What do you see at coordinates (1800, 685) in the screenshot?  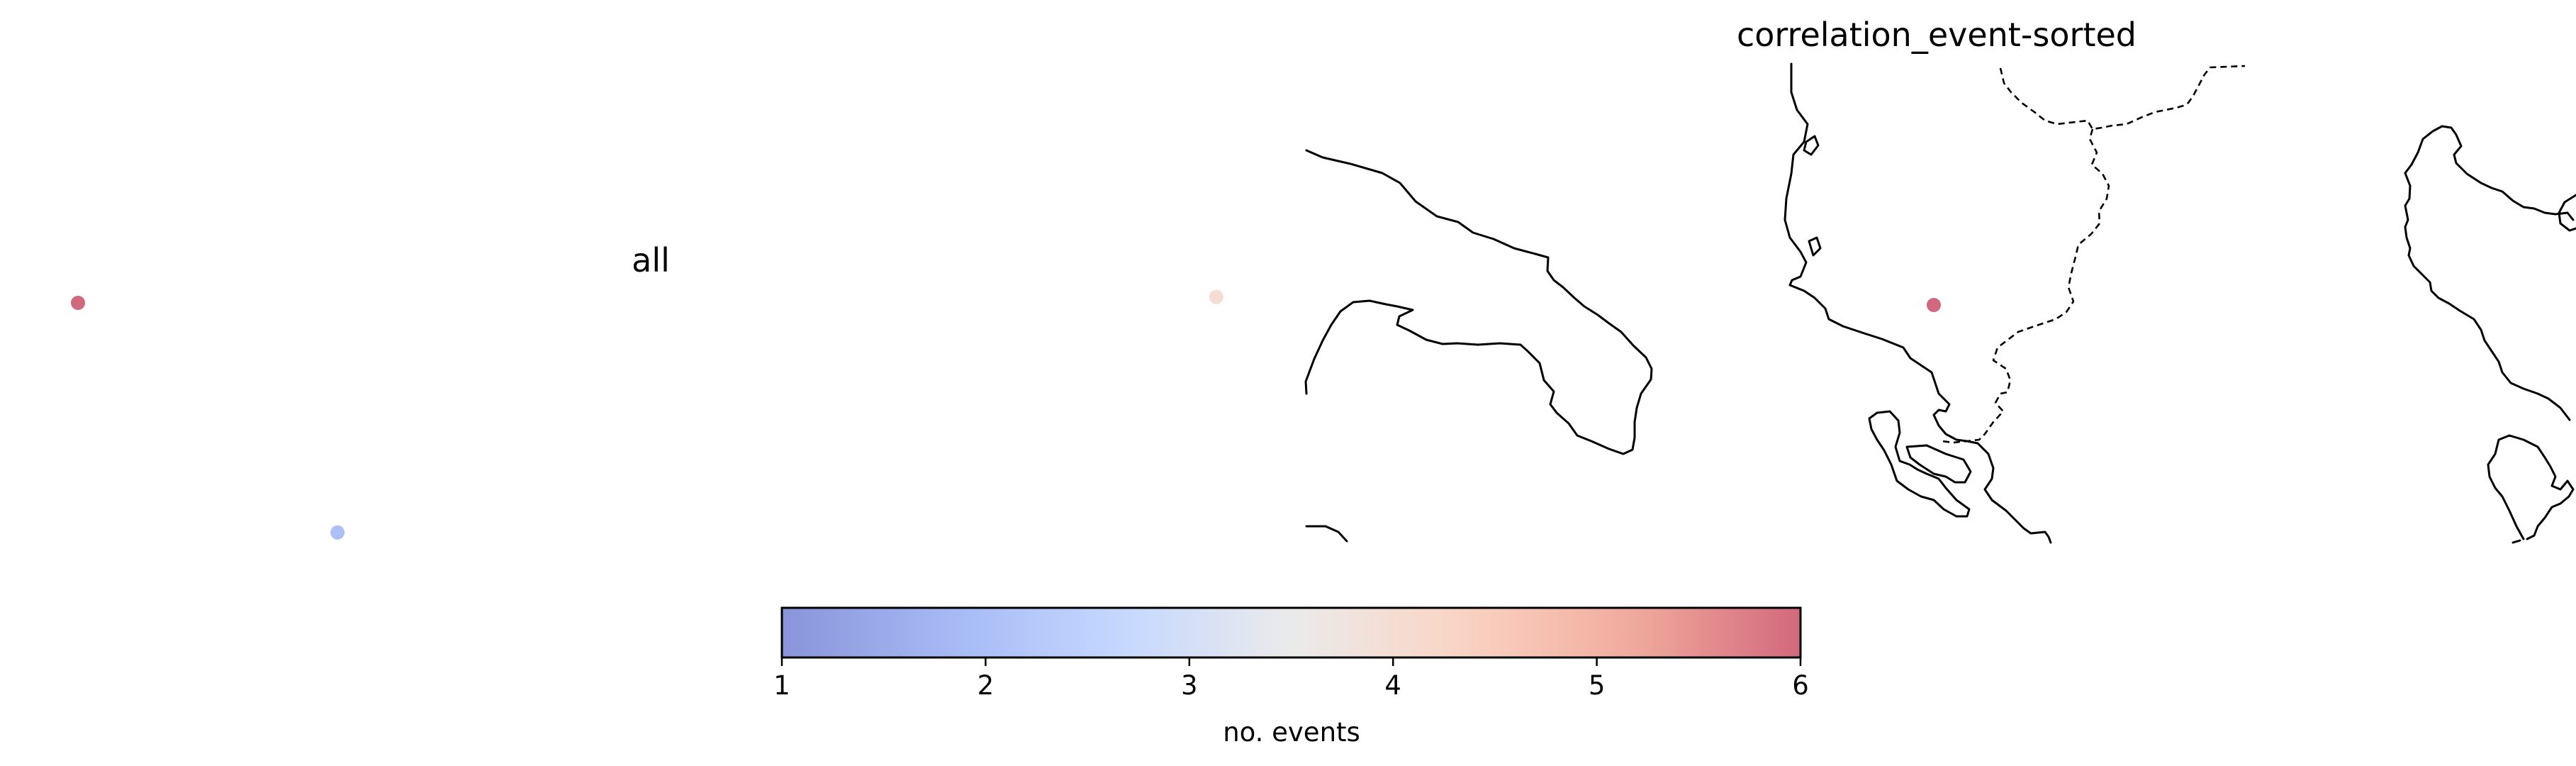 I see `colorbar-tick-label: 6` at bounding box center [1800, 685].